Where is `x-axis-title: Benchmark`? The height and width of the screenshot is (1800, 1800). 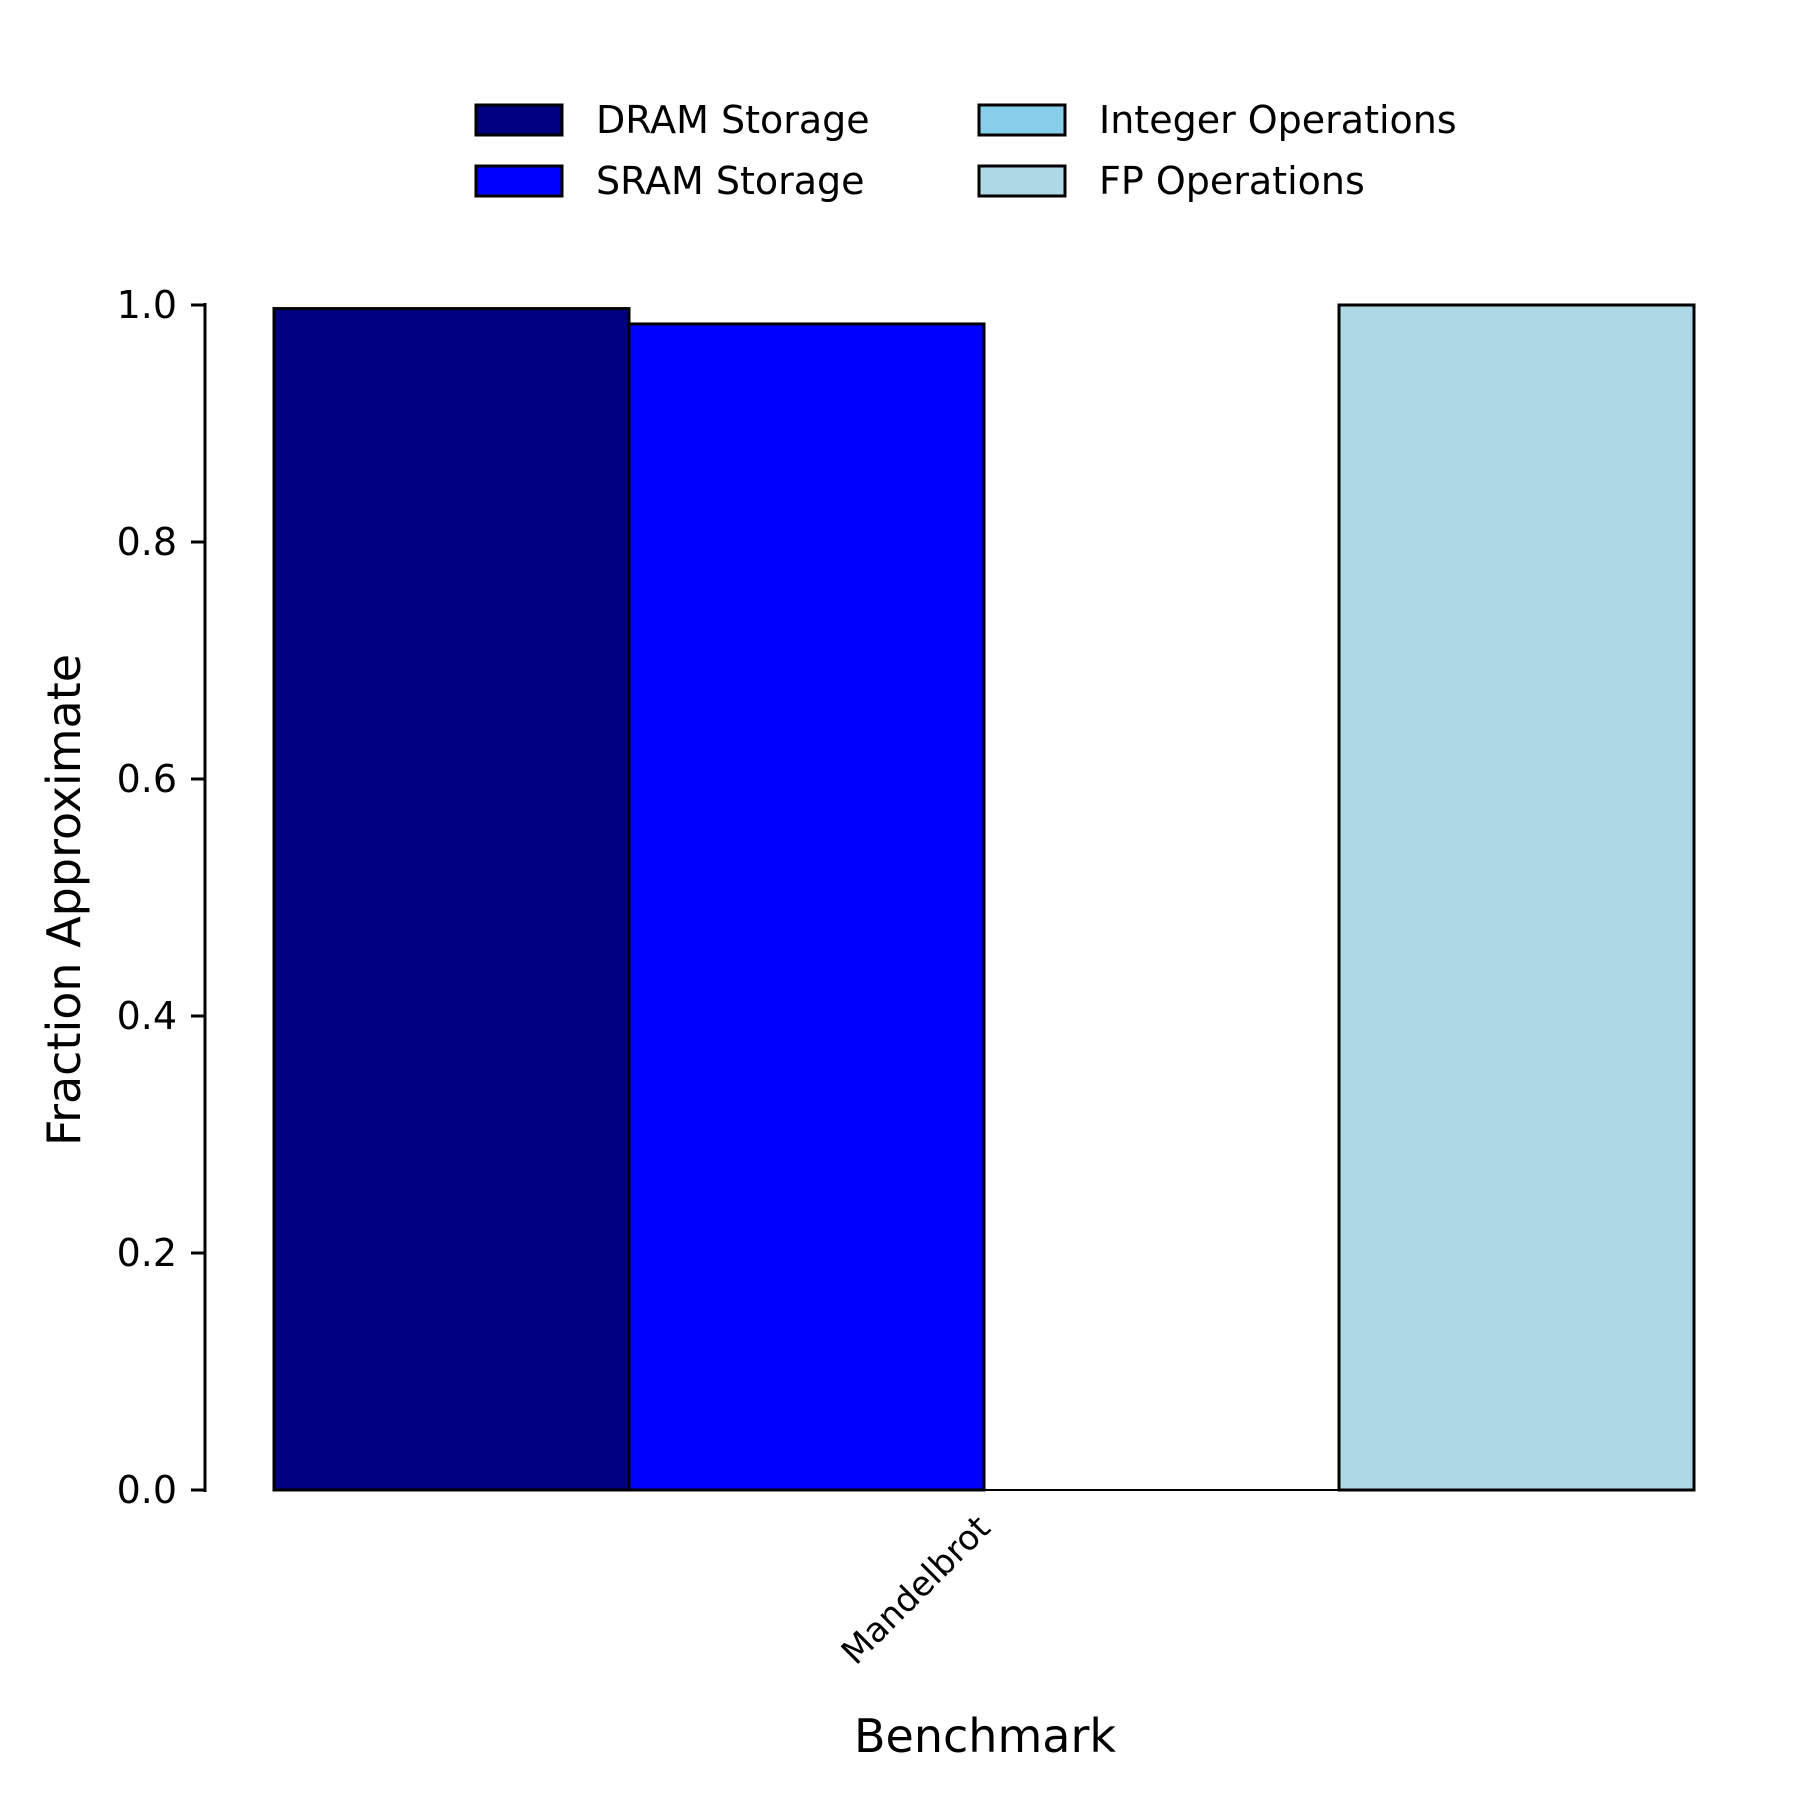 x-axis-title: Benchmark is located at coordinates (985, 1736).